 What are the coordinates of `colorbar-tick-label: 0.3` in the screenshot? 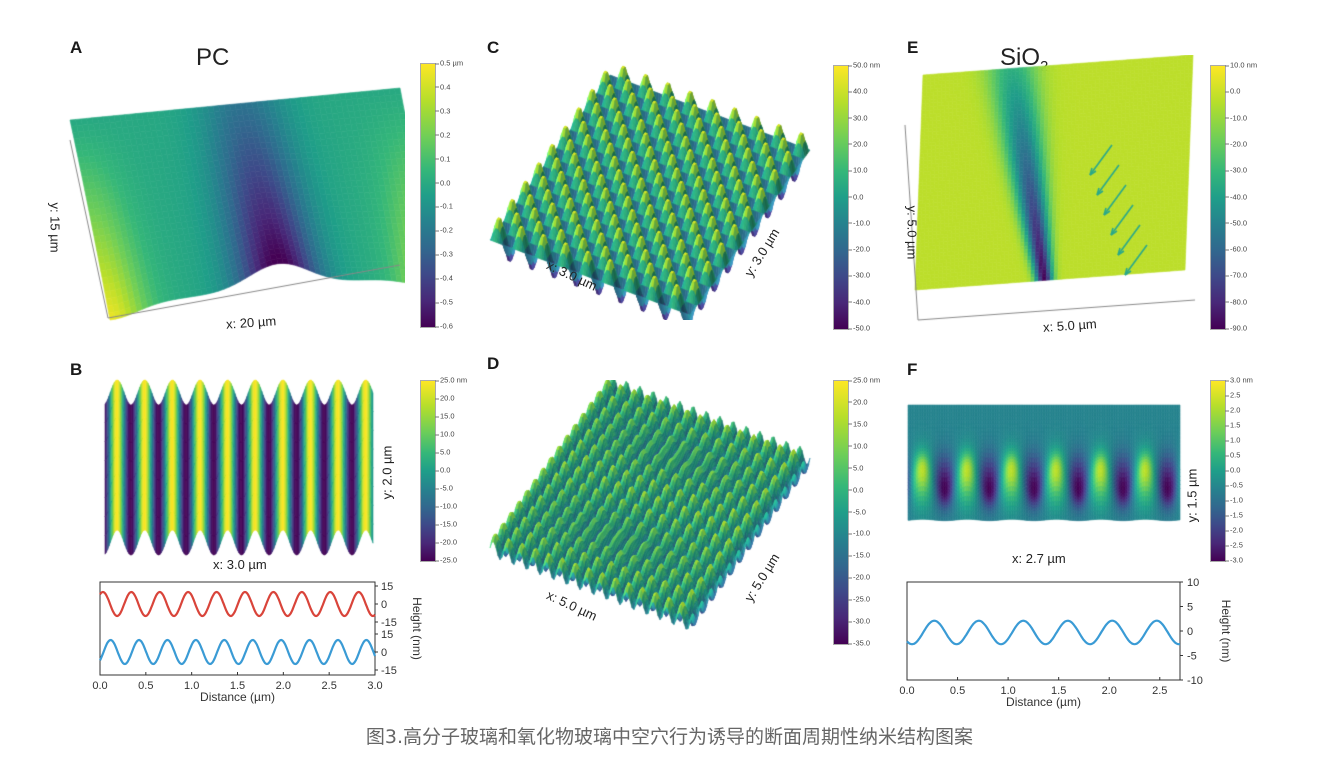 It's located at (442, 110).